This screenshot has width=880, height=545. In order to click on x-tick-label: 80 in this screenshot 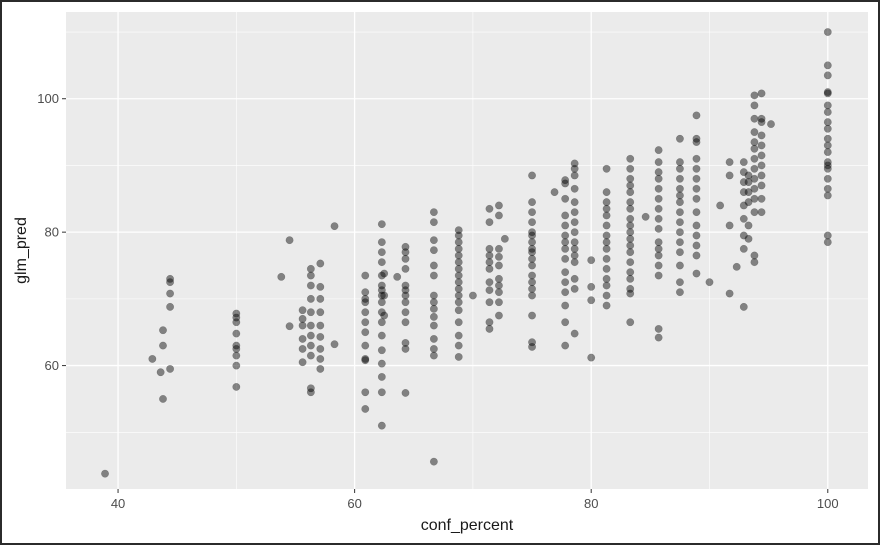, I will do `click(591, 503)`.